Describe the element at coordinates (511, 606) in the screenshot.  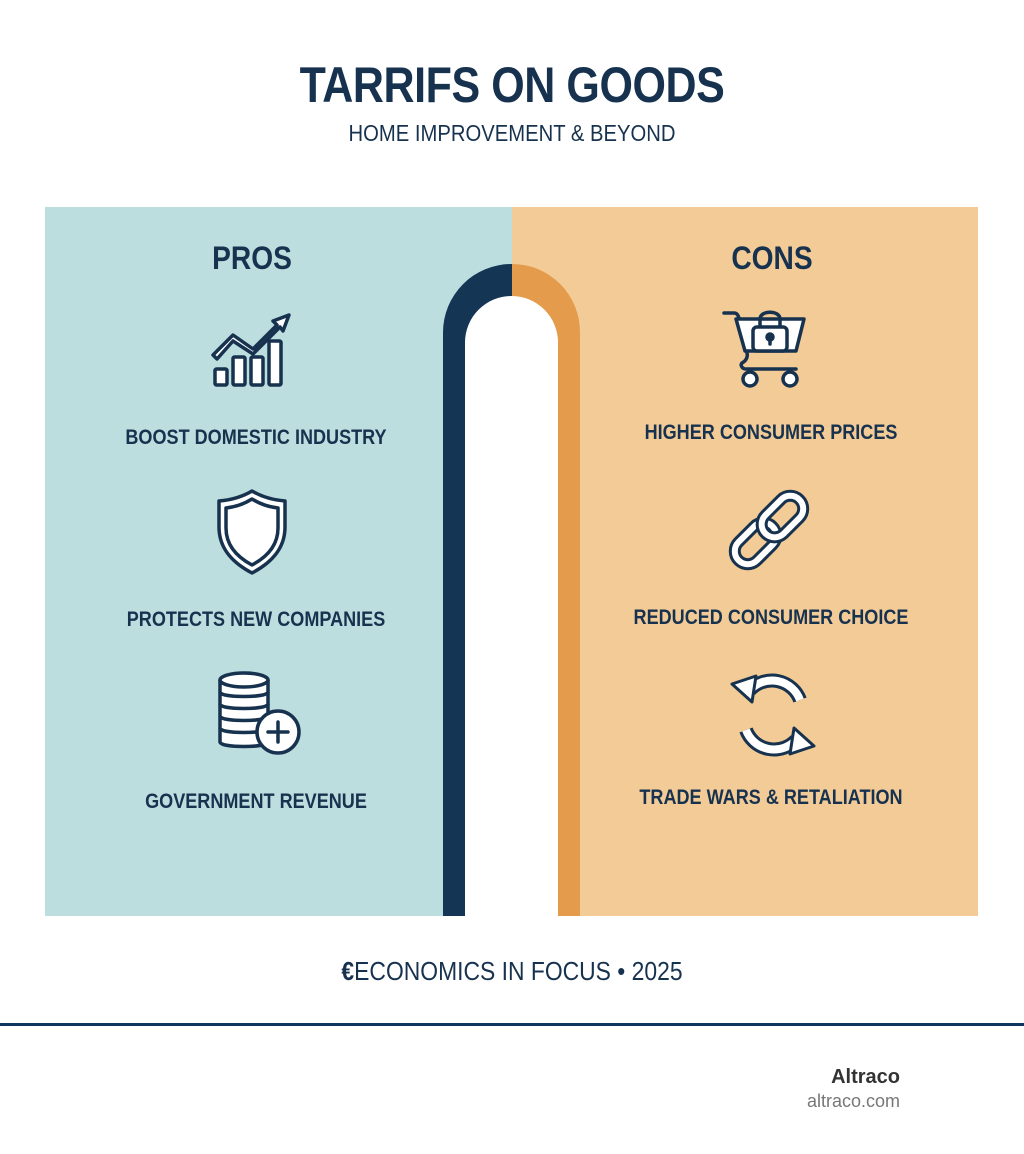
I see `arch-inner-space` at that location.